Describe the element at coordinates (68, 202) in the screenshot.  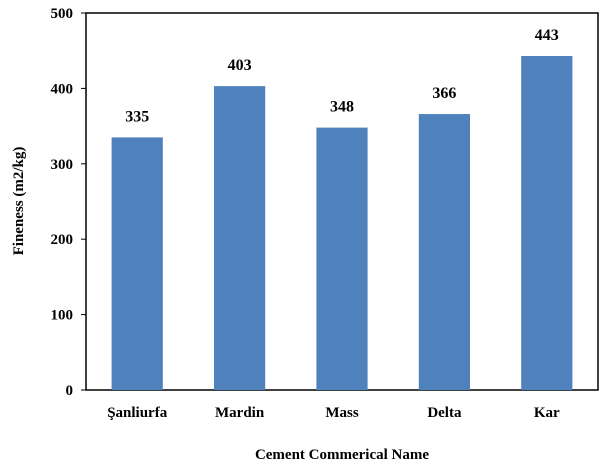
I see `y-axis-ticks: 0 100 200 300 400 500` at that location.